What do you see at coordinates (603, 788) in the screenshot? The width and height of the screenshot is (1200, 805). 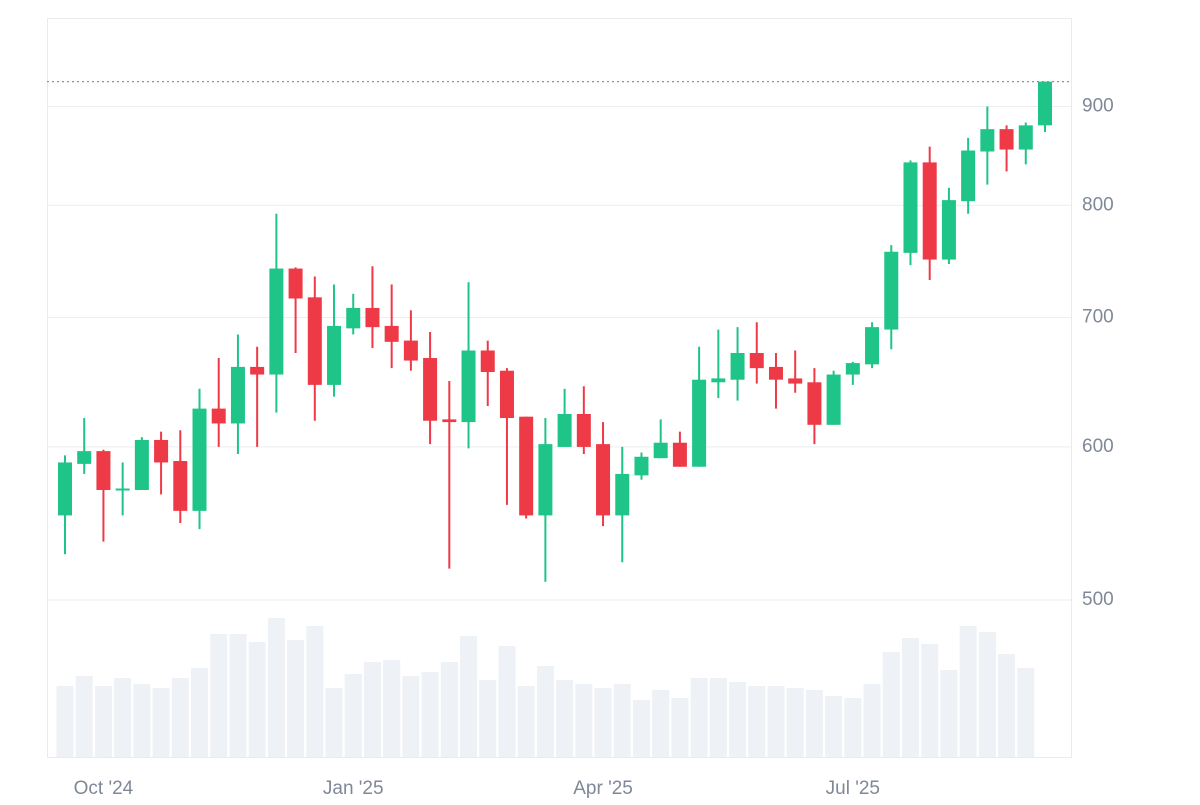 I see `x-tick-label: Apr '25` at bounding box center [603, 788].